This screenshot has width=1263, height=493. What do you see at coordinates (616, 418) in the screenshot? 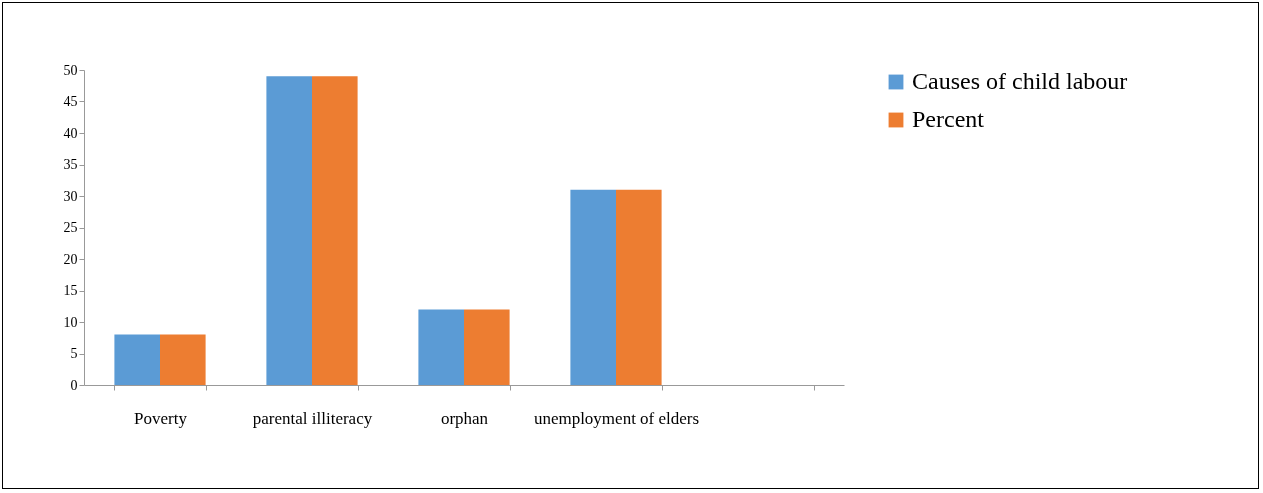
I see `x-tick-label: unemployment of elders` at bounding box center [616, 418].